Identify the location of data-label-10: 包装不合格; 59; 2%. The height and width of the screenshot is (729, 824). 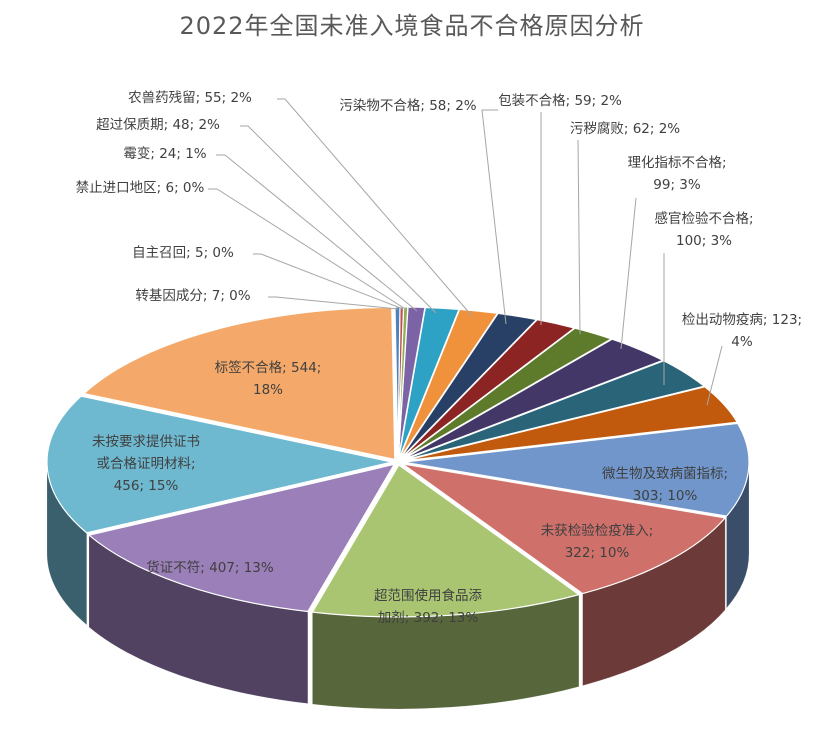
(560, 101).